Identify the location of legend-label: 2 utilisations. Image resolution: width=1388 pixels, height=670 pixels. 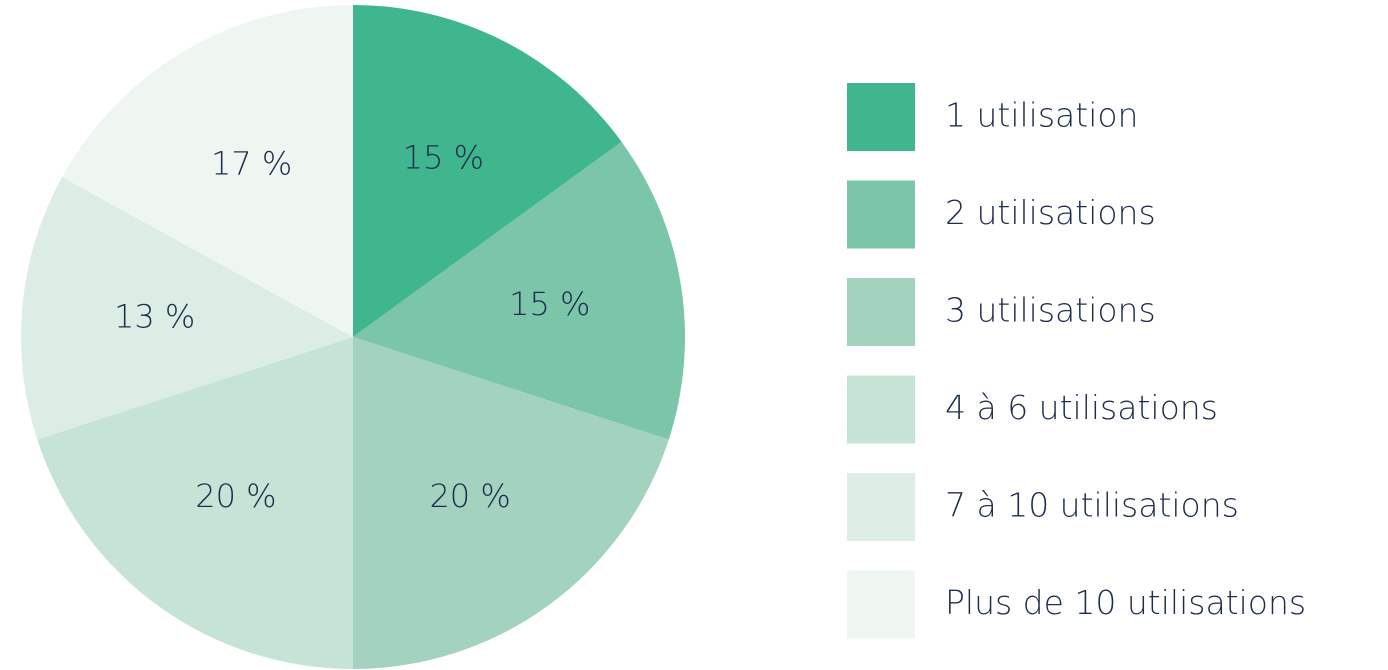
(1050, 212).